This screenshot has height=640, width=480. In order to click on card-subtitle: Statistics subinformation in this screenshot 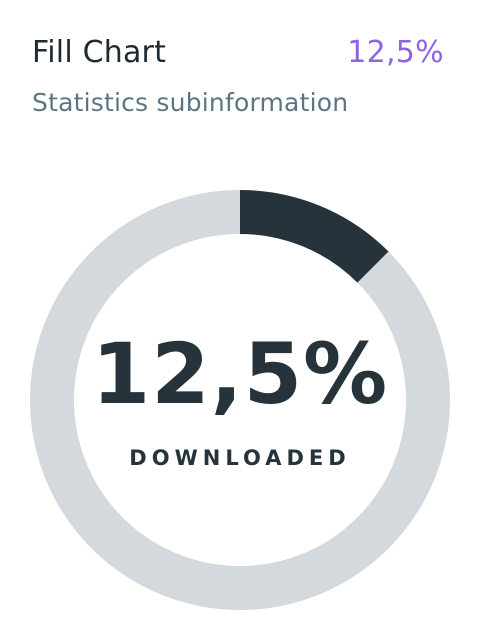, I will do `click(190, 102)`.